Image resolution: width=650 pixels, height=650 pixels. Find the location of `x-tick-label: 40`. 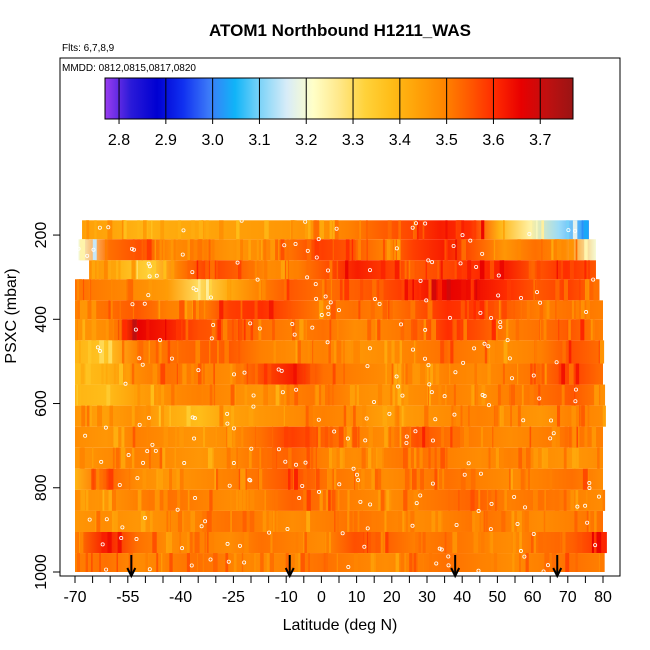

x-tick-label: 40 is located at coordinates (462, 597).